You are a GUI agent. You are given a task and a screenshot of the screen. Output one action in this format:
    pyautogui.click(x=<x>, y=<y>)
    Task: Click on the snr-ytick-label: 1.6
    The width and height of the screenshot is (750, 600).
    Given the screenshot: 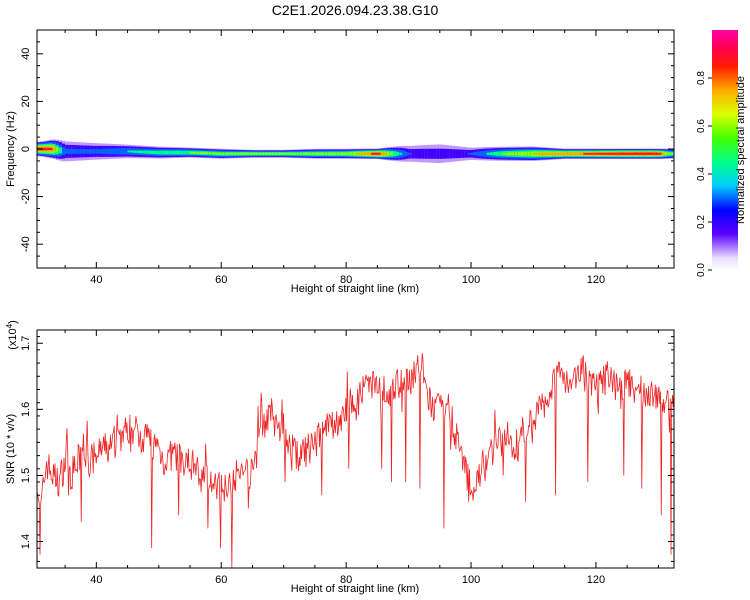 What is the action you would take?
    pyautogui.click(x=26, y=409)
    